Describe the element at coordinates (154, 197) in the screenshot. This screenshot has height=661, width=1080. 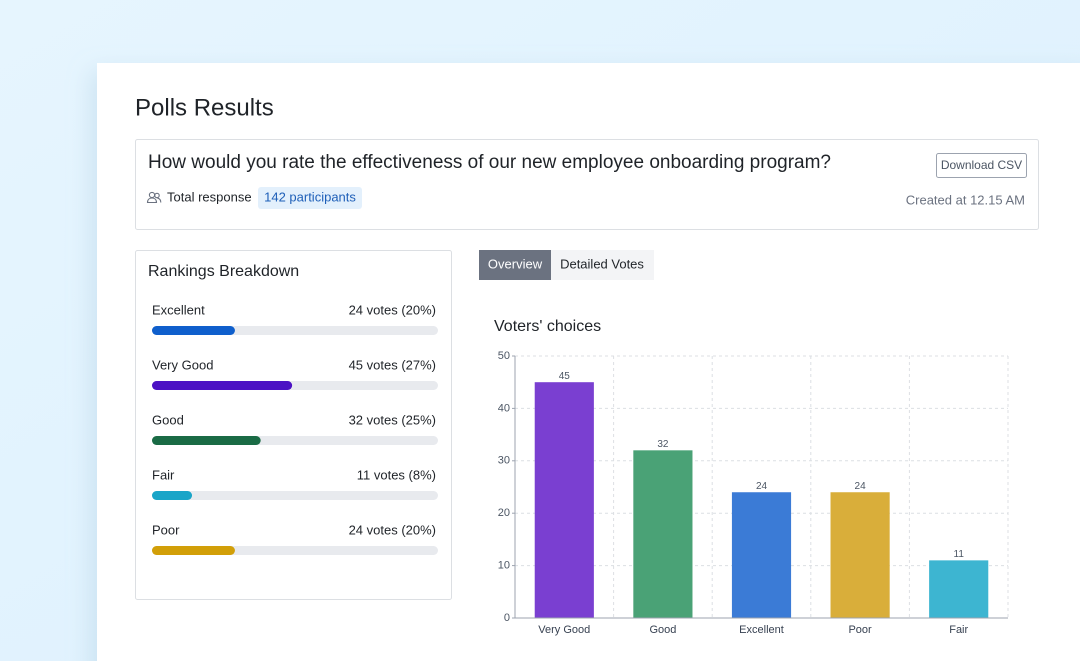
I see `people-icon` at that location.